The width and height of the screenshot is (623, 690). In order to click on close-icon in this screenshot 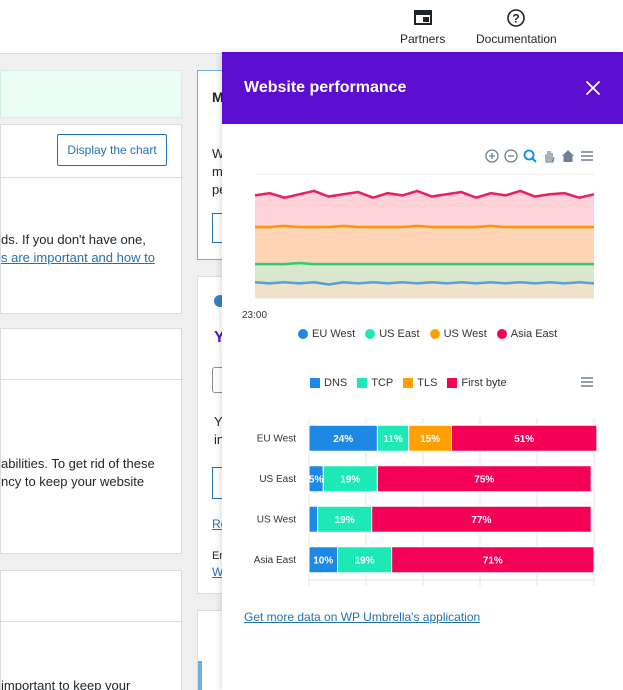, I will do `click(593, 88)`.